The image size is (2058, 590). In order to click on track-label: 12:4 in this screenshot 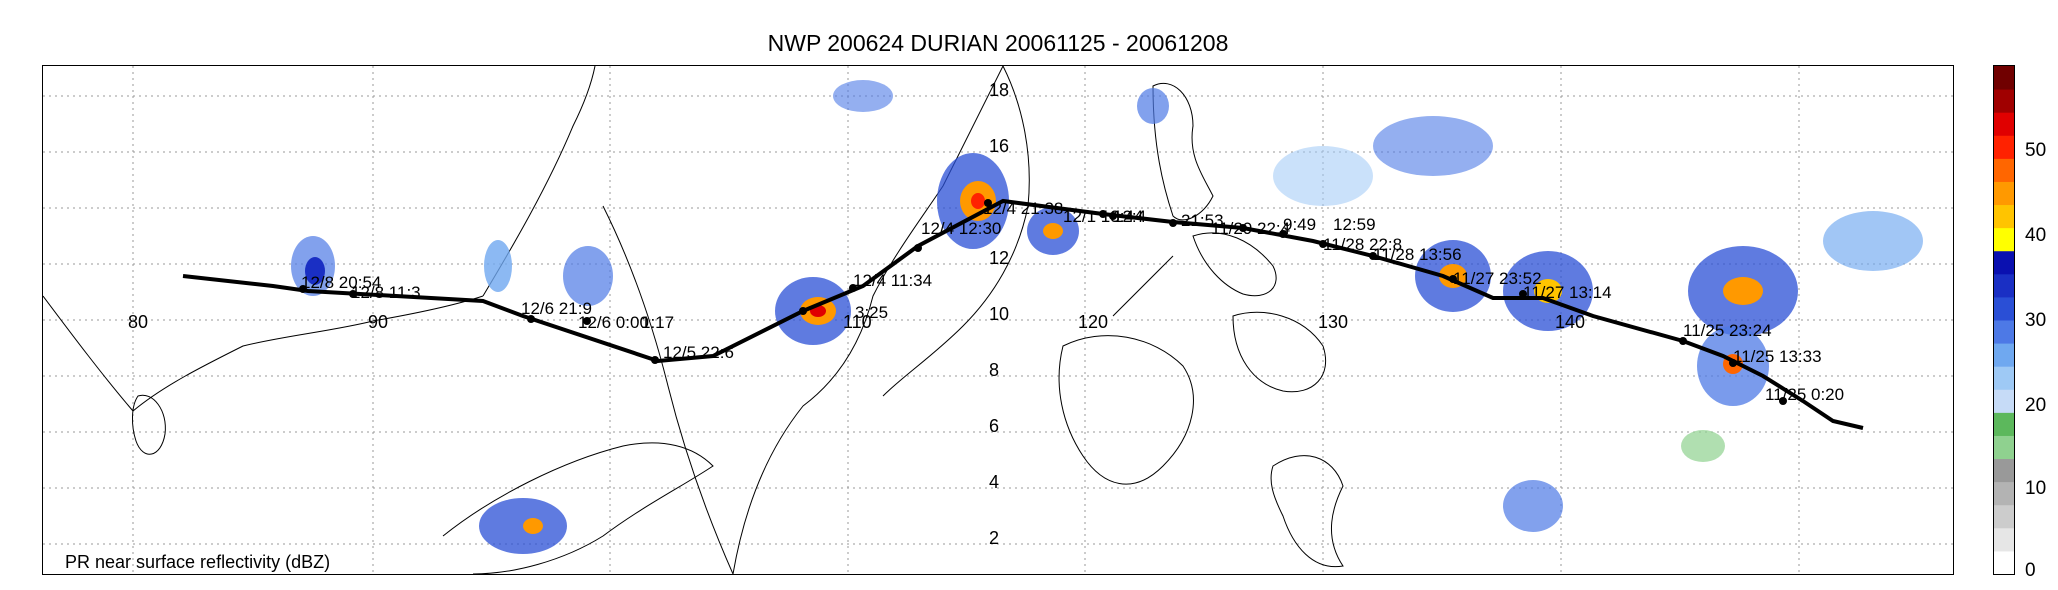, I will do `click(1129, 216)`.